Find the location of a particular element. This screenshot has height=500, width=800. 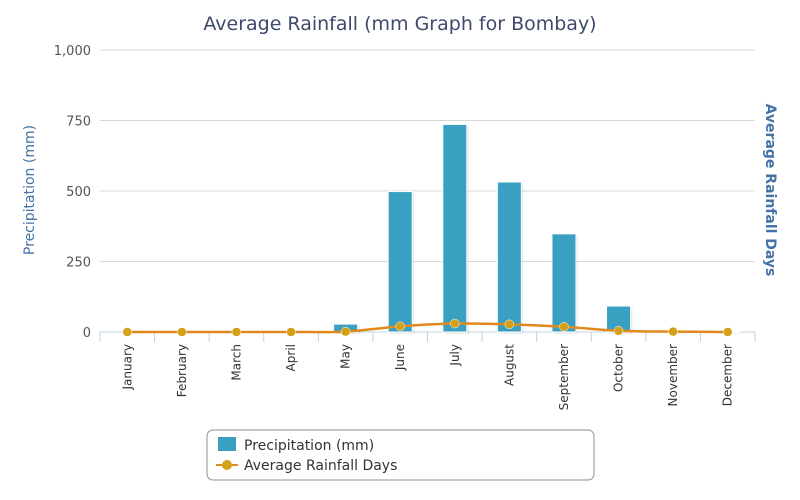

x-tick-label: February is located at coordinates (182, 370).